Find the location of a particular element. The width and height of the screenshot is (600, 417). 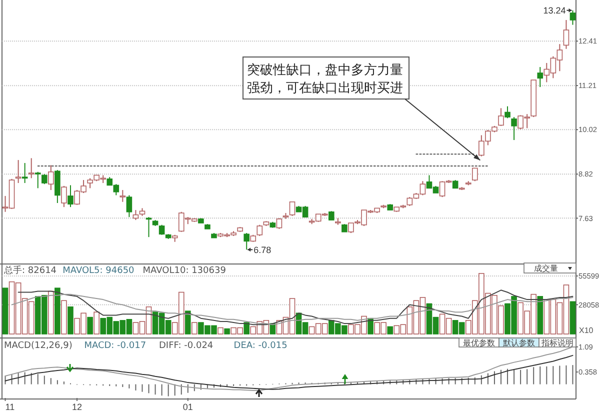

annotation: MAVOL10: 130639 is located at coordinates (184, 271).